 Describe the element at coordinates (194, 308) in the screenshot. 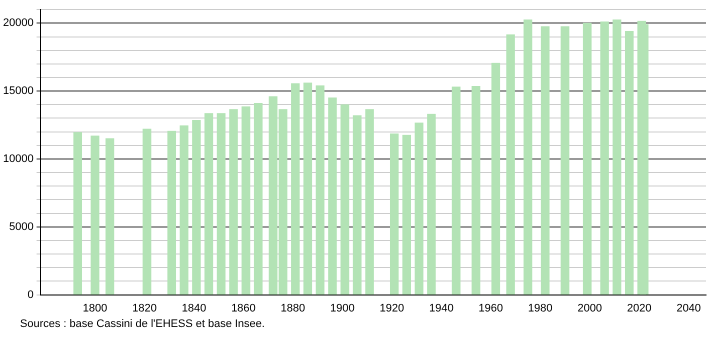

I see `x-tick-label: 1840` at that location.